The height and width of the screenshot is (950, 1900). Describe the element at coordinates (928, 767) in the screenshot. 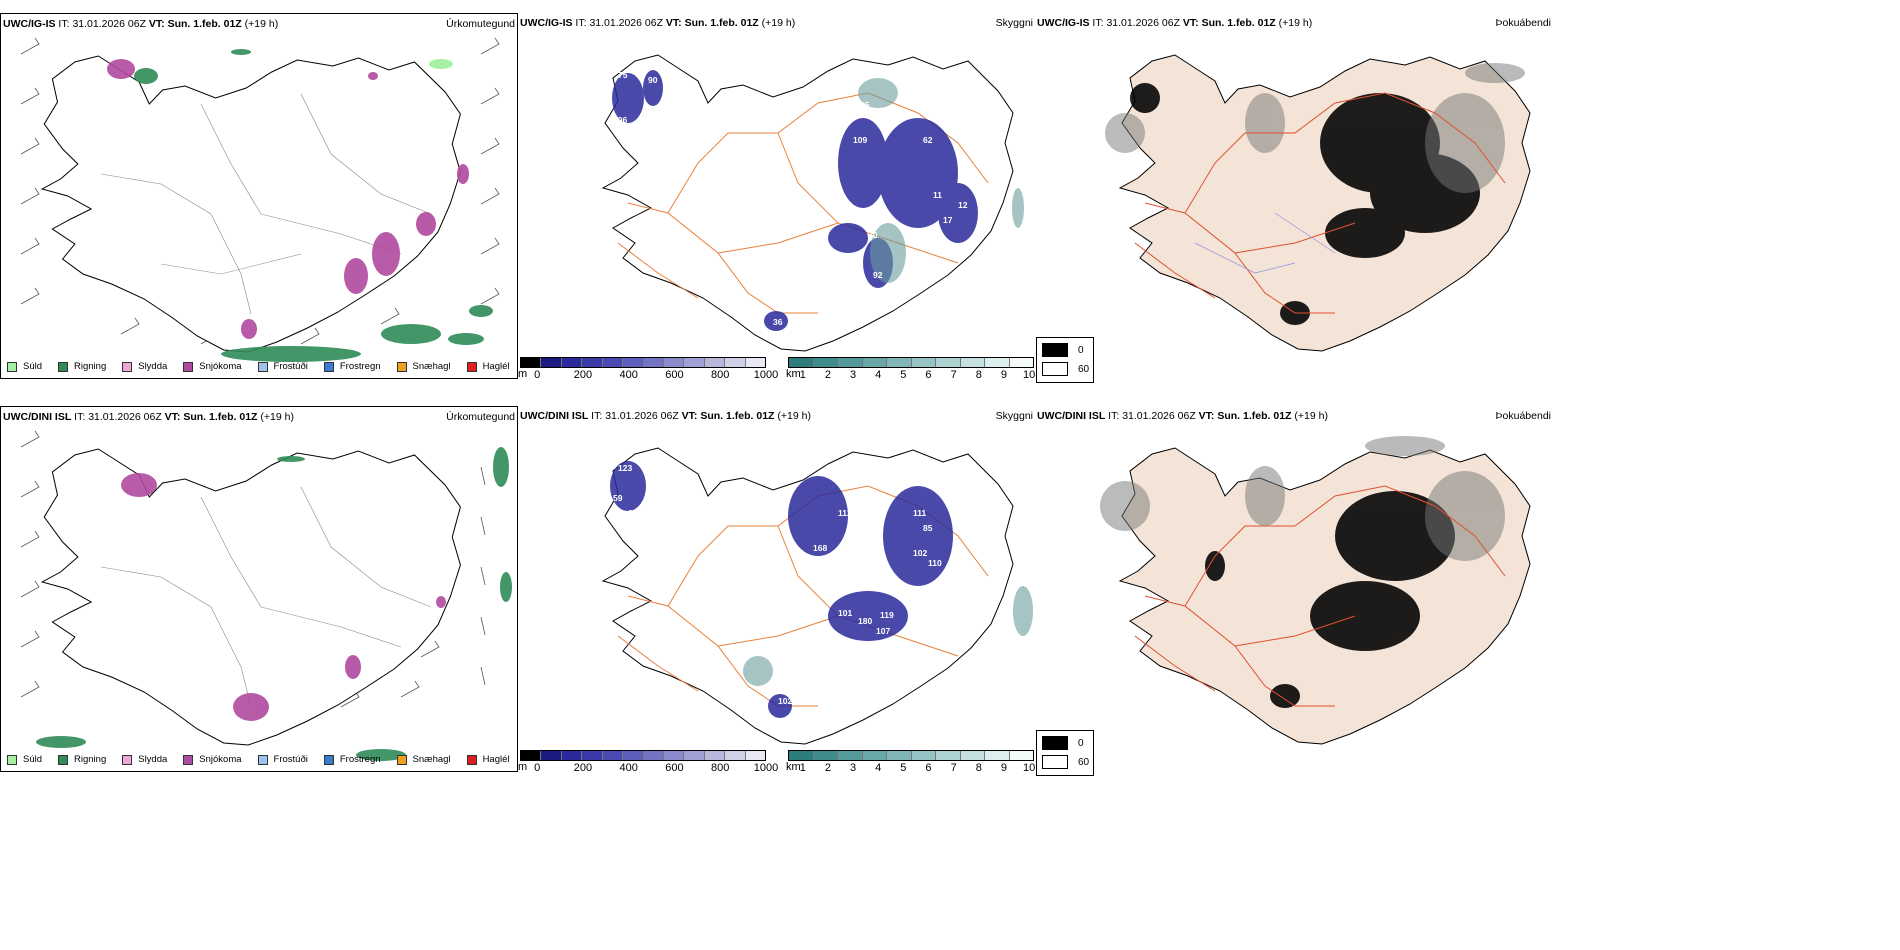

I see `colorbar-tick: 6` at that location.